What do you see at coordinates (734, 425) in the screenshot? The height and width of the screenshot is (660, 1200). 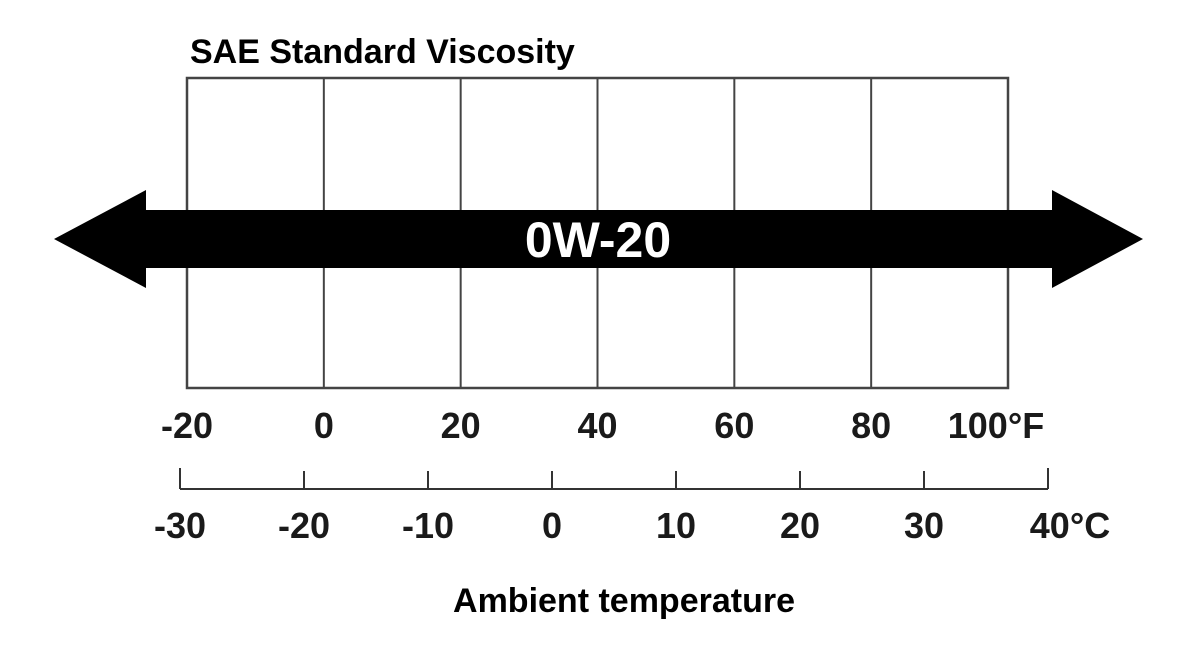 I see `f-tick-label: 60` at bounding box center [734, 425].